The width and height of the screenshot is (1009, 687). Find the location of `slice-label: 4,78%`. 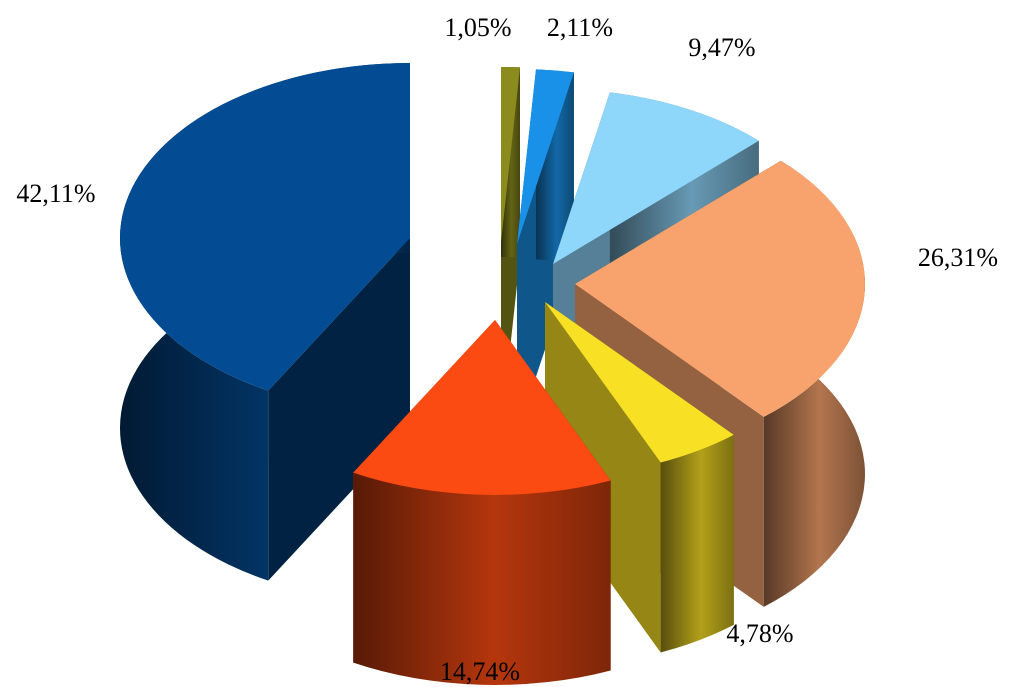

slice-label: 4,78% is located at coordinates (759, 633).